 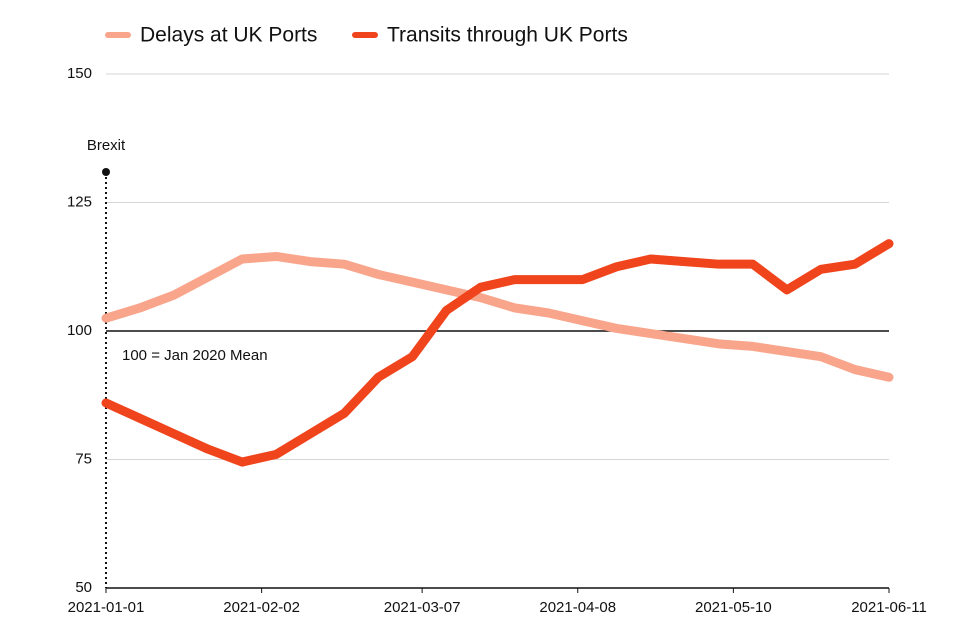 What do you see at coordinates (195, 355) in the screenshot?
I see `reference-label: 100 = Jan 2020 Mean` at bounding box center [195, 355].